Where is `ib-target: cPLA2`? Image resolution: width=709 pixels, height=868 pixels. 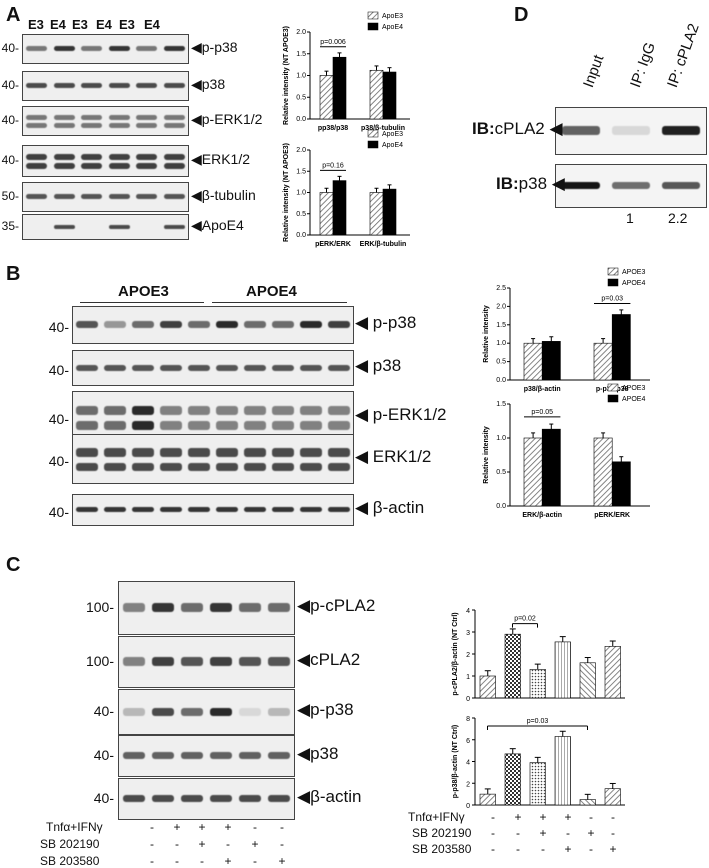 ib-target: cPLA2 is located at coordinates (519, 128).